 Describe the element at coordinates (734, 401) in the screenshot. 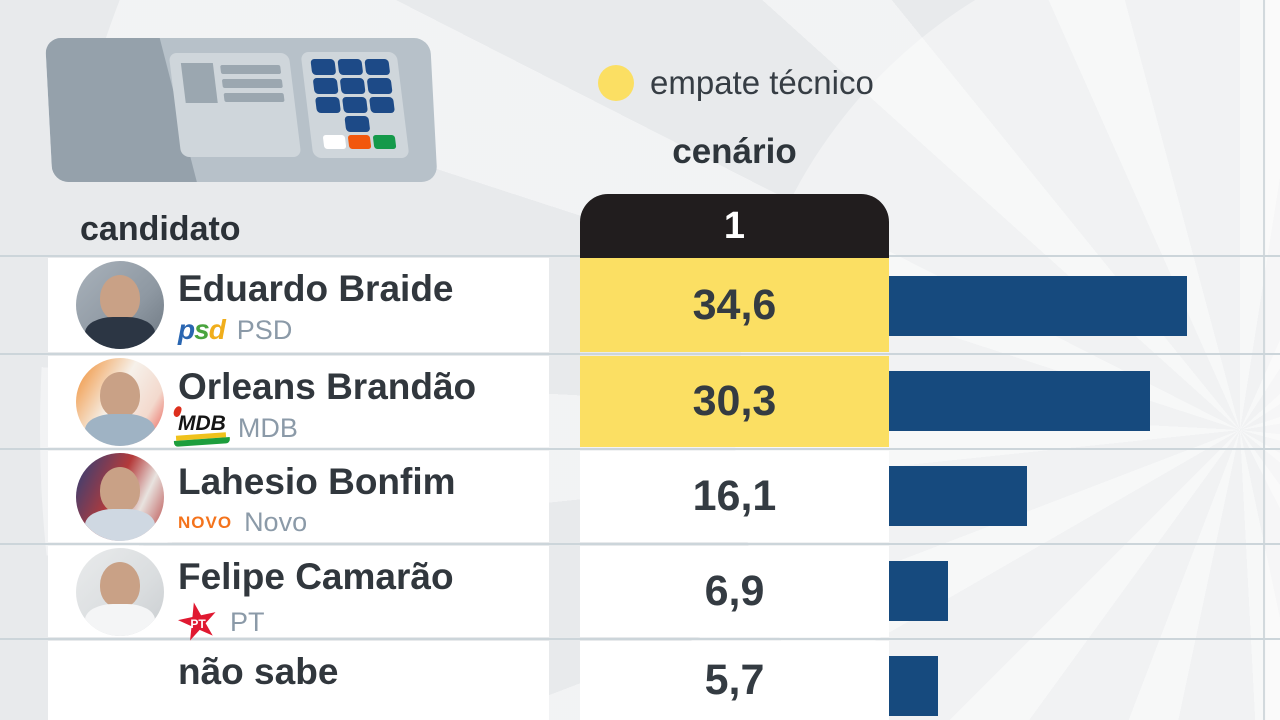

I see `result-value-cell: 30,3` at that location.